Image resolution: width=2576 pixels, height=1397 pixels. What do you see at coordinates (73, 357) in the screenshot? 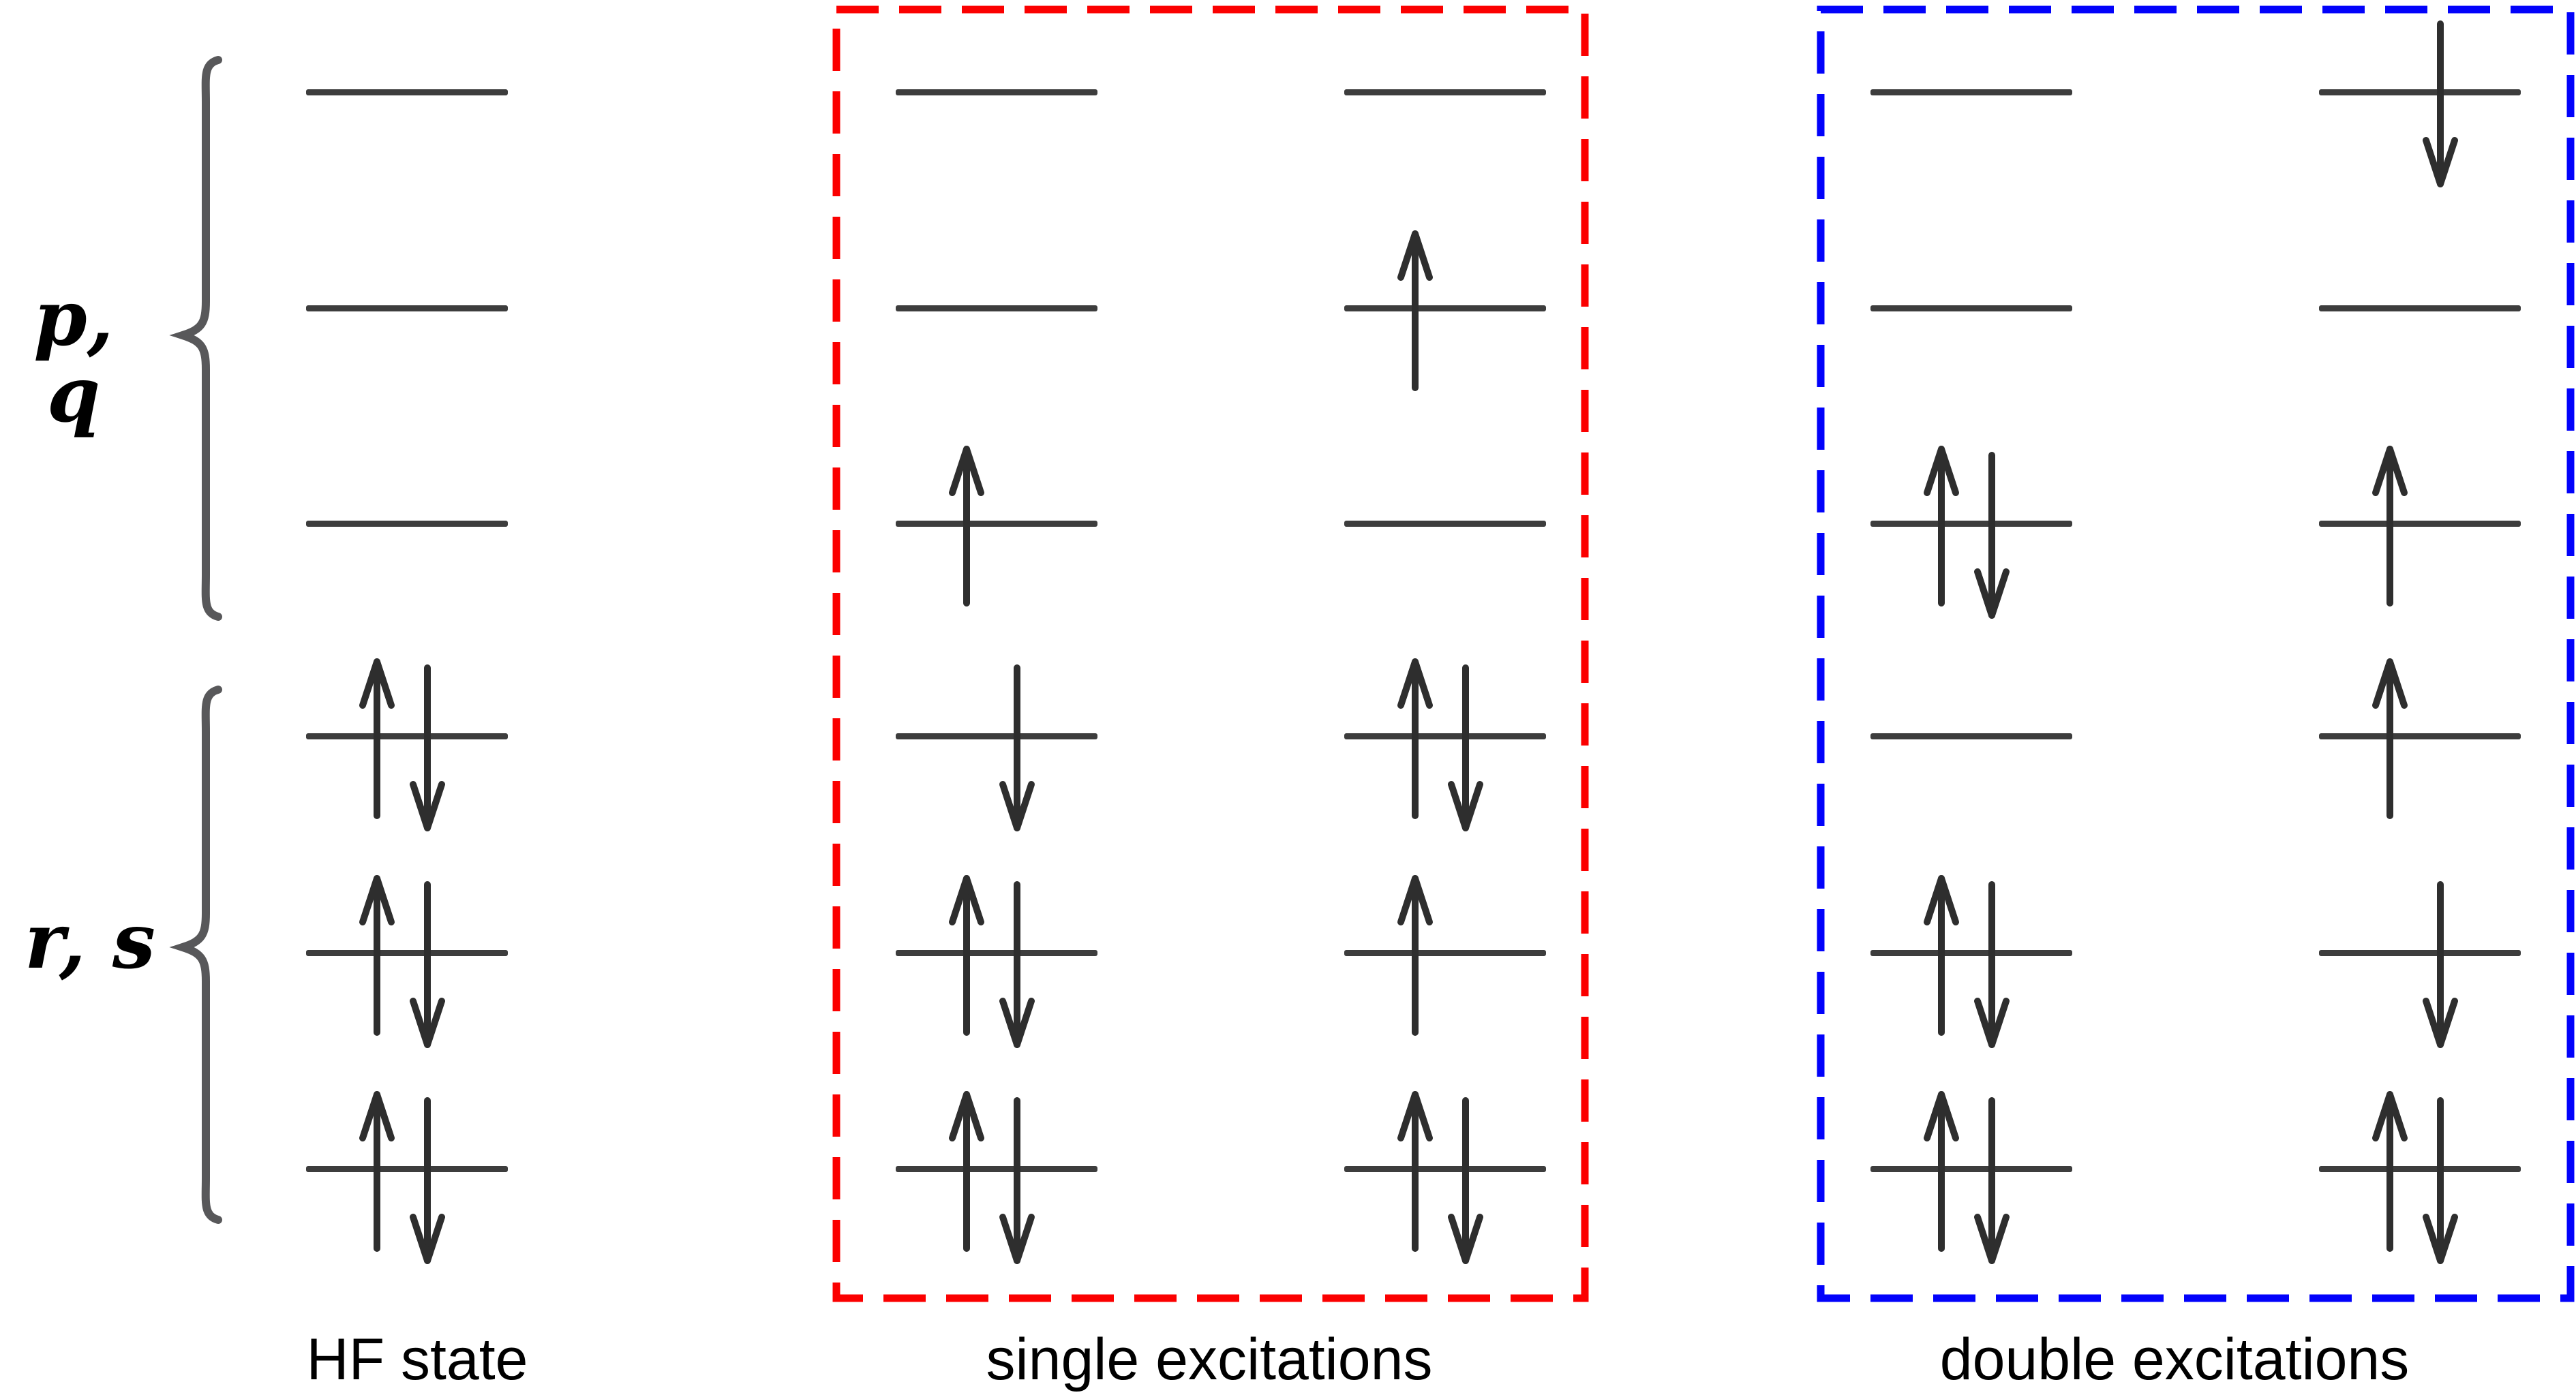
I see `upper-orbitals-label: p, q` at bounding box center [73, 357].